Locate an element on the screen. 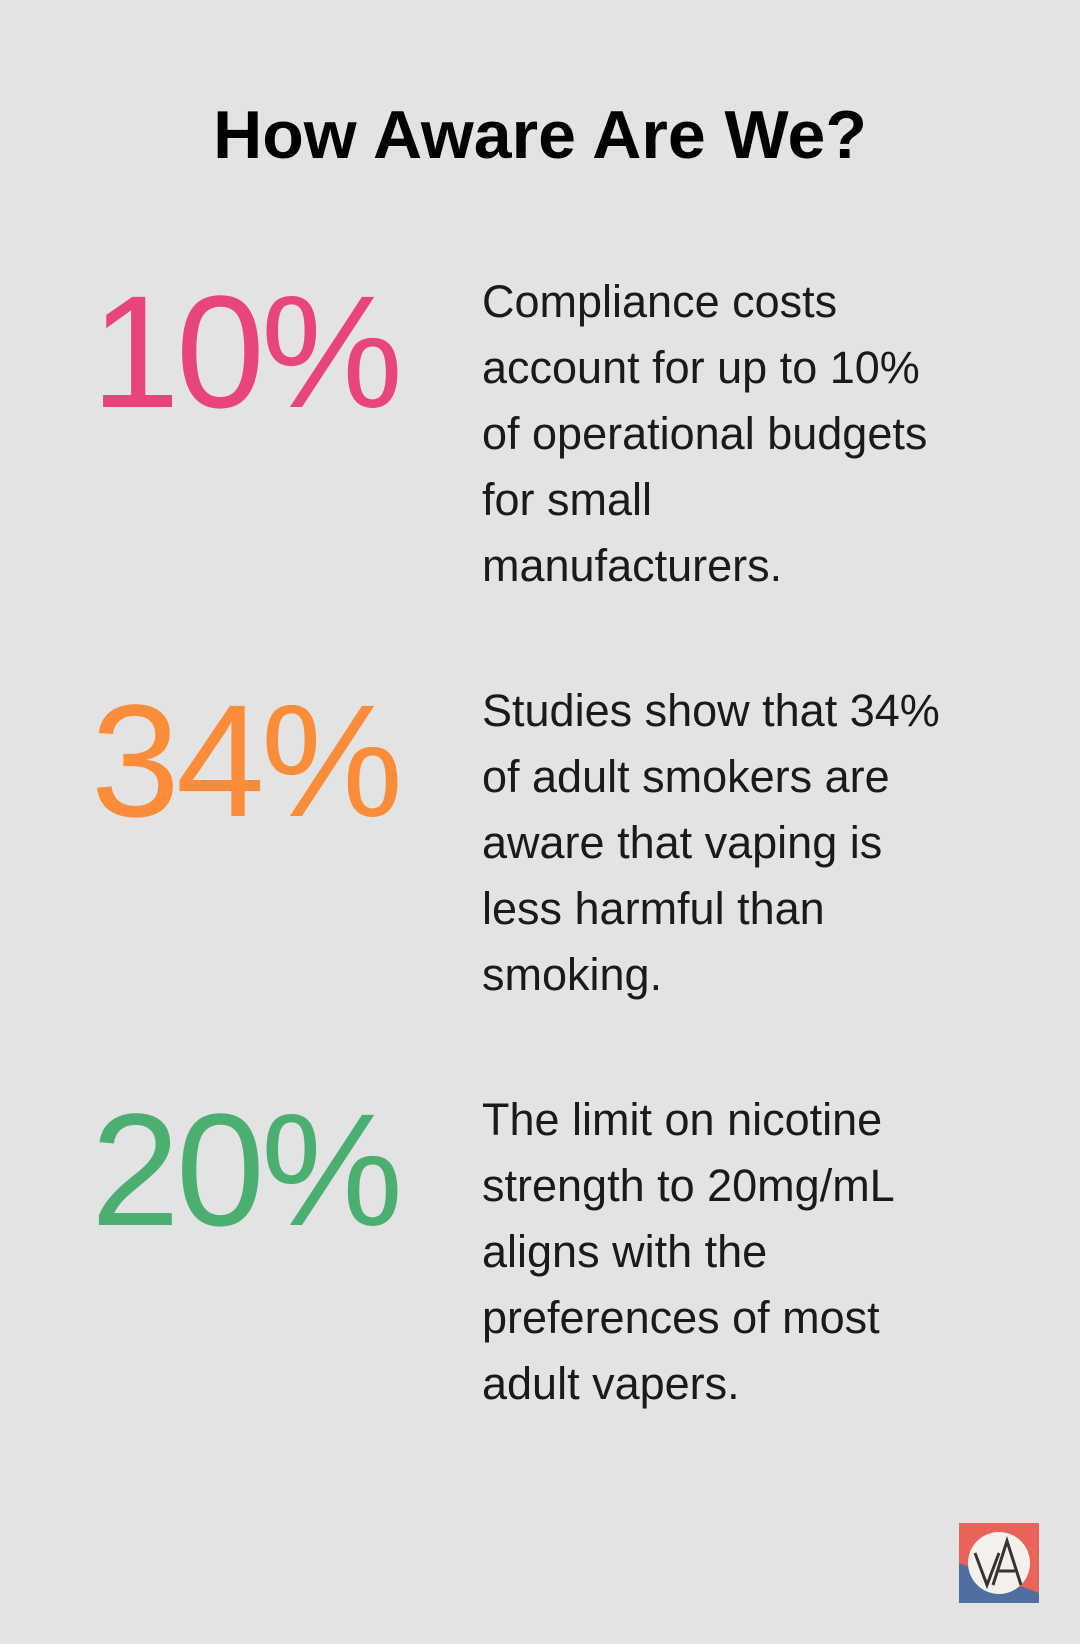 This screenshot has width=1080, height=1644. logo is located at coordinates (999, 1563).